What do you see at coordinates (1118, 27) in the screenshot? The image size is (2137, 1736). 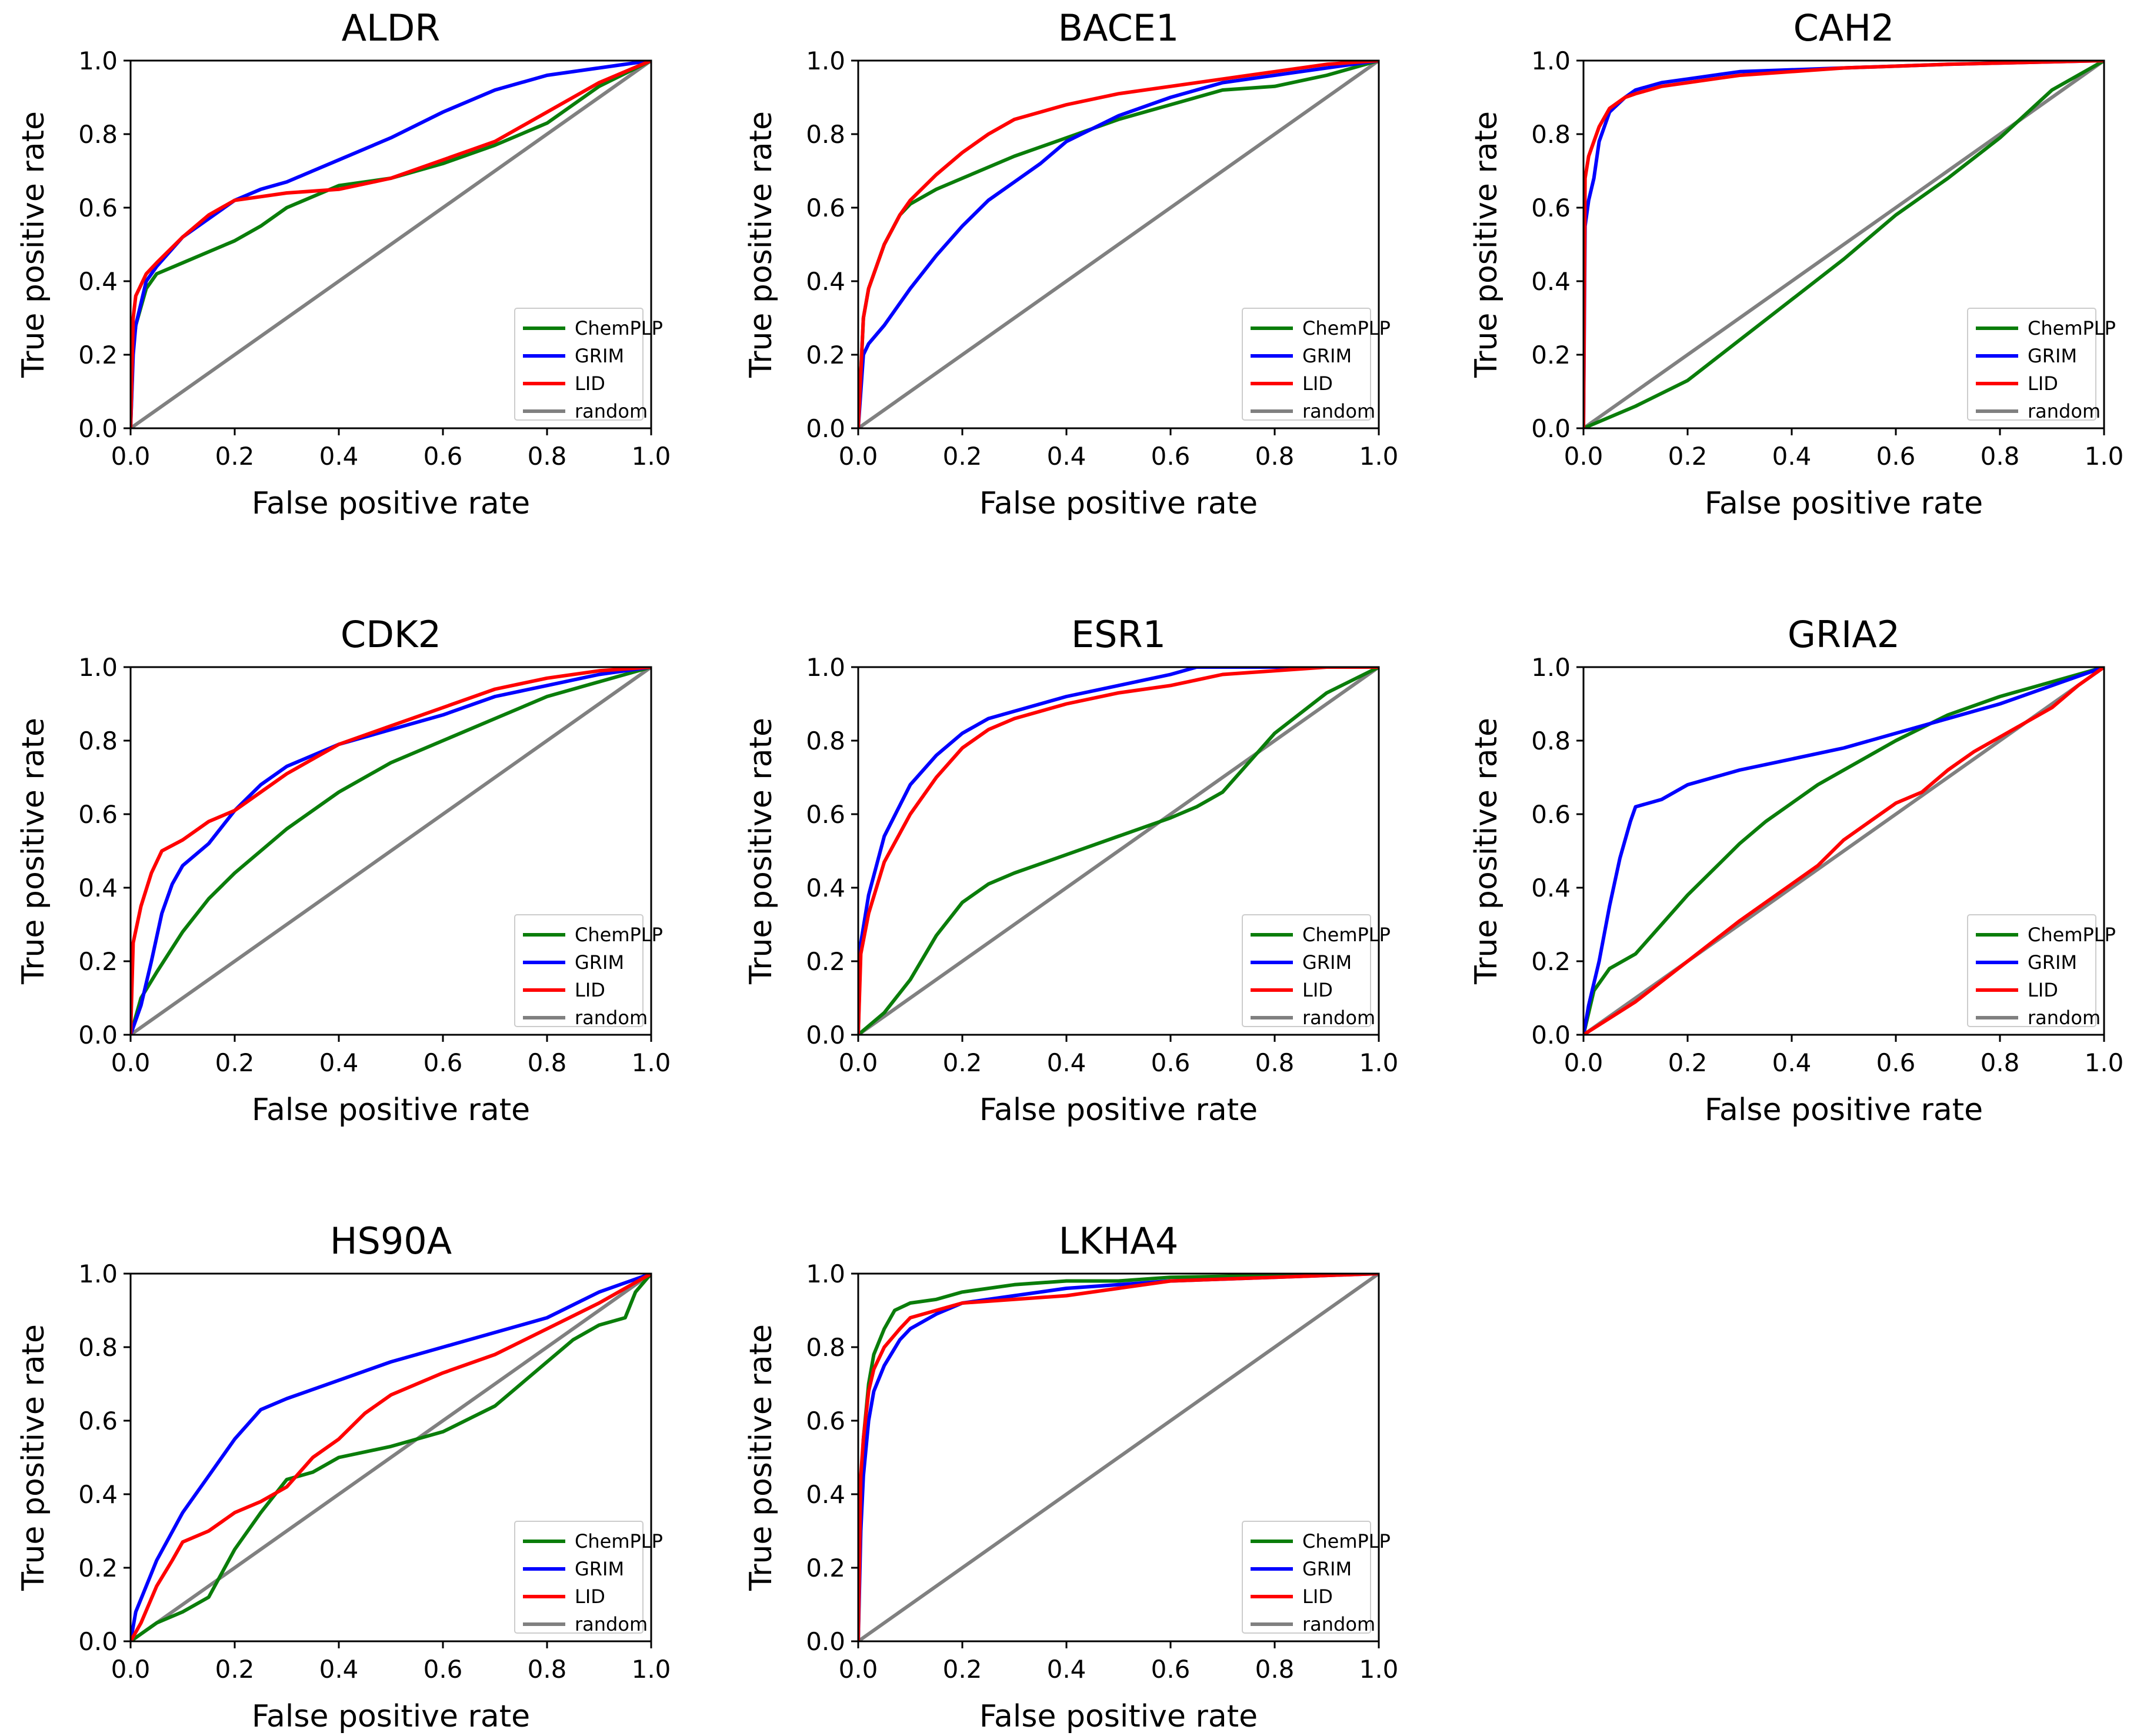 I see `chart-title: BACE1` at bounding box center [1118, 27].